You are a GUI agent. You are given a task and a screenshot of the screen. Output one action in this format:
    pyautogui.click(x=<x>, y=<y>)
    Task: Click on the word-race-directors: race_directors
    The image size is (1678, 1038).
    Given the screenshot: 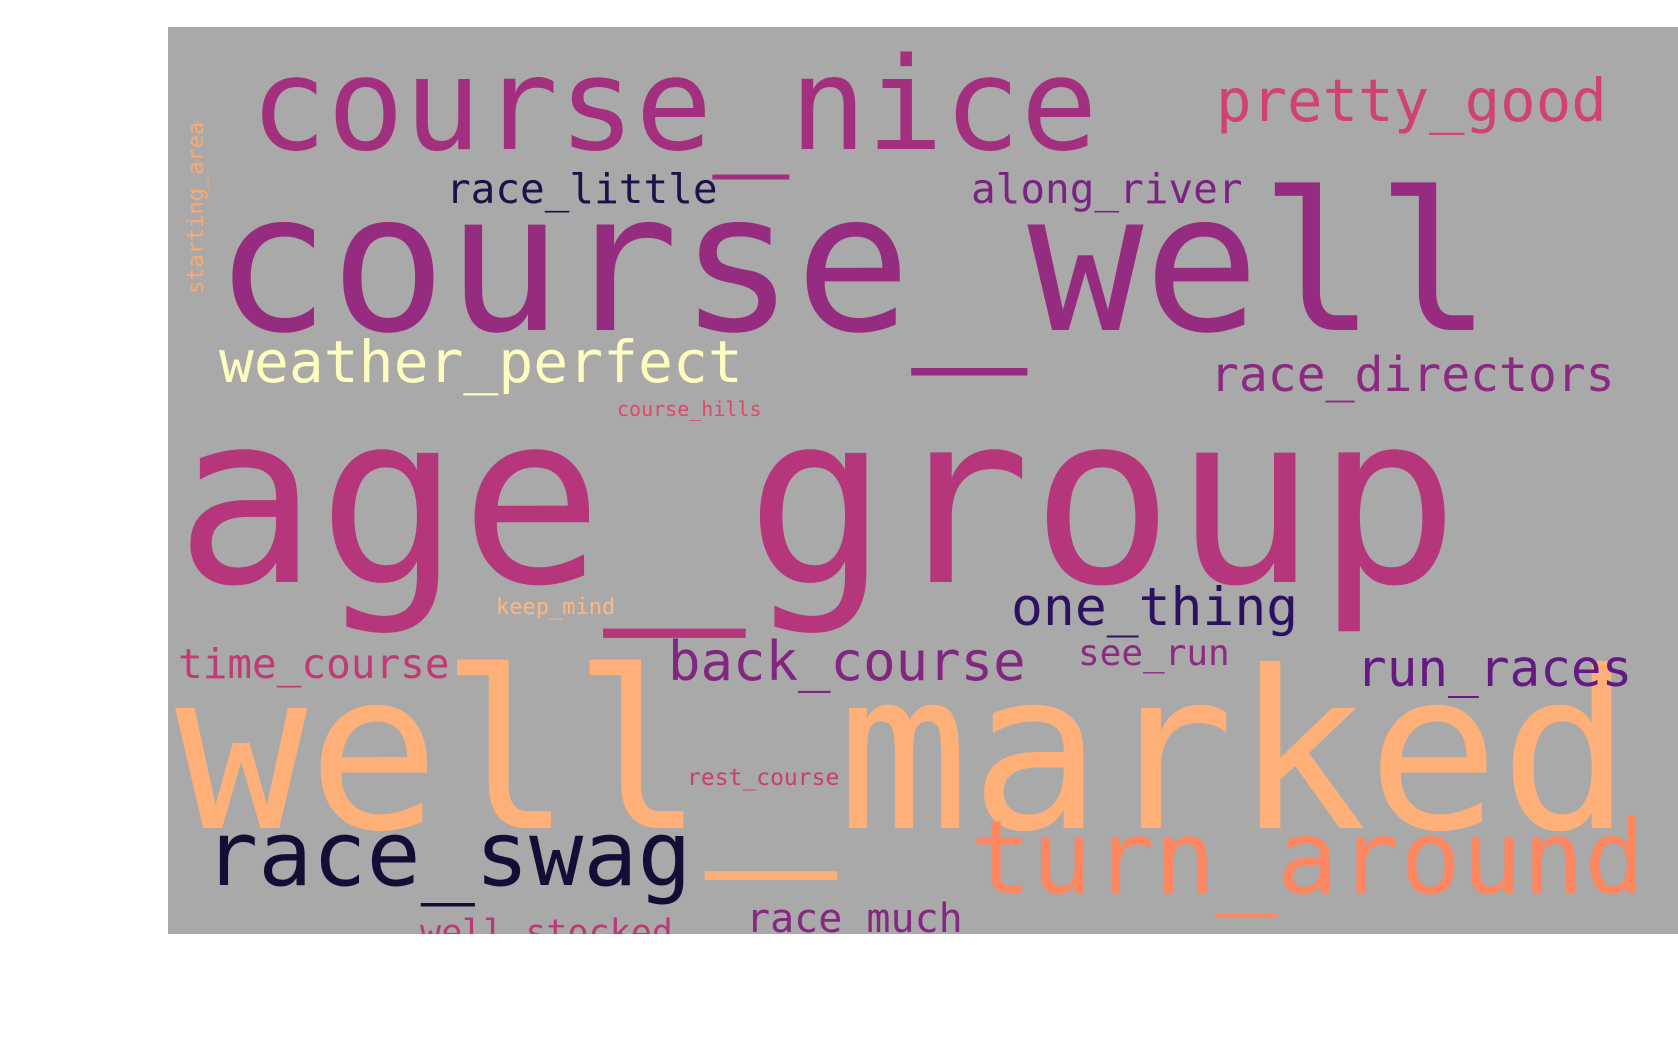 What is the action you would take?
    pyautogui.click(x=1412, y=375)
    